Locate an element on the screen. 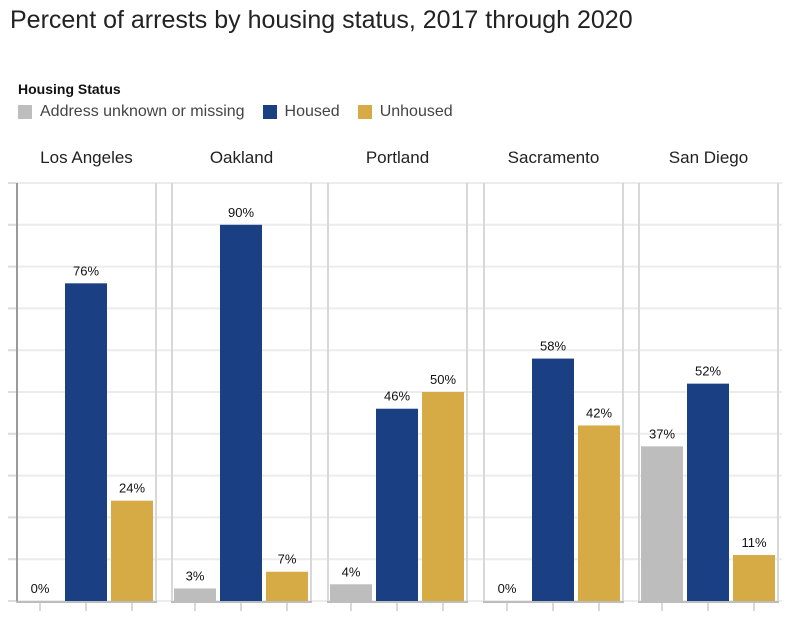 The height and width of the screenshot is (617, 787). data-label-san-diego-unhoused: 11% is located at coordinates (753, 542).